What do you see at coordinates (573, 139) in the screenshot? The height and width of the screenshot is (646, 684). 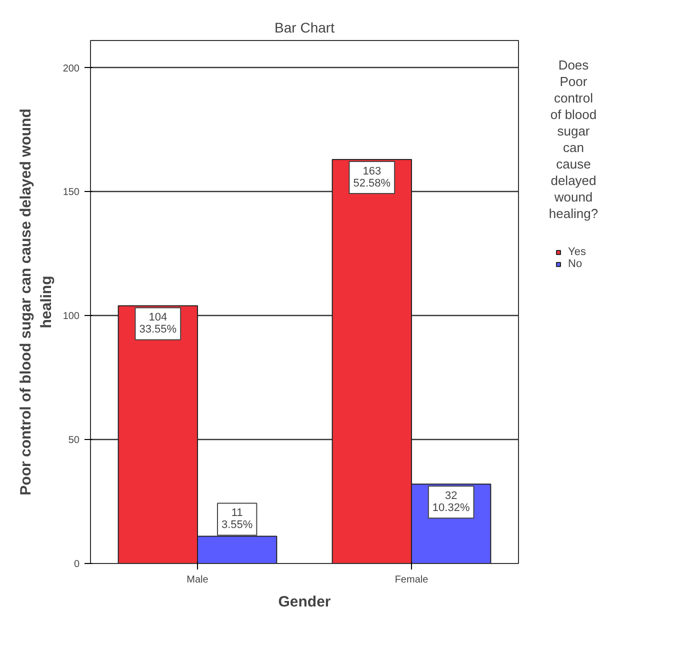 I see `text: Does Poor control of blood sugar can cause delayed wound healing?` at bounding box center [573, 139].